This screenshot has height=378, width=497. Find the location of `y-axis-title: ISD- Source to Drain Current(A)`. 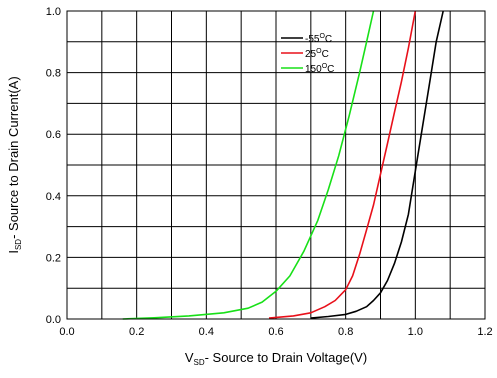

y-axis-title: ISD- Source to Drain Current(A) is located at coordinates (14, 164).